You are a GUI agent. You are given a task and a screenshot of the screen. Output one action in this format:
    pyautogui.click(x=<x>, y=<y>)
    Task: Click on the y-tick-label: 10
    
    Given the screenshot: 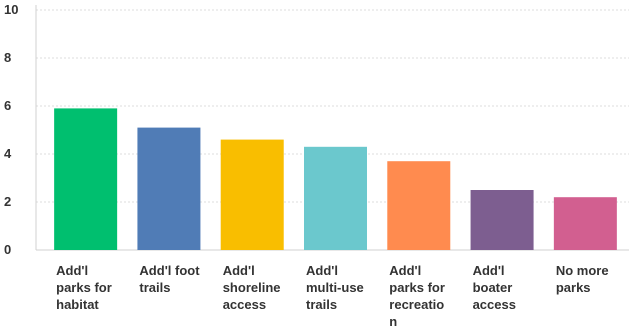 What is the action you would take?
    pyautogui.click(x=11, y=9)
    